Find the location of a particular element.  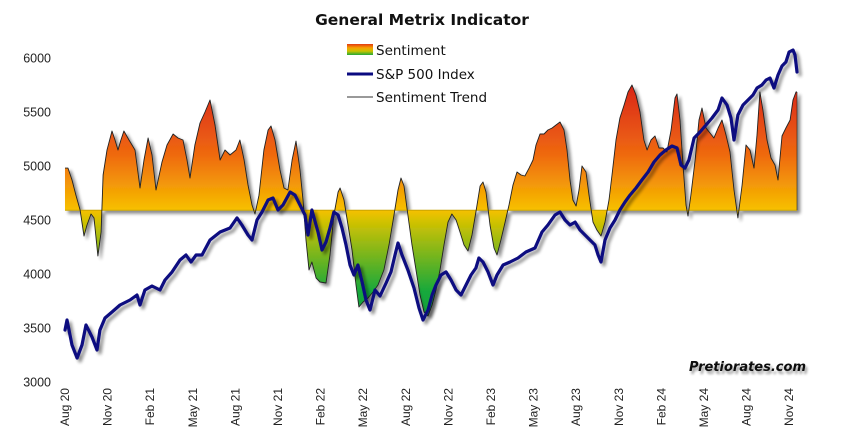

x-tick-label: Aug 23 is located at coordinates (576, 407).